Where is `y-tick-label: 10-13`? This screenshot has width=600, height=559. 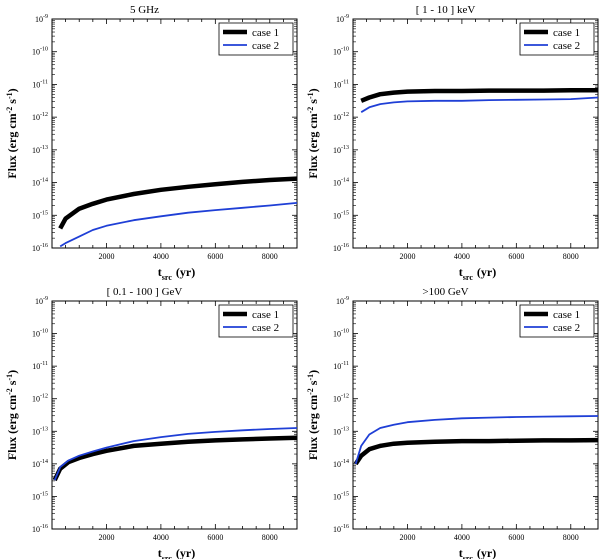 y-tick-label: 10-13 is located at coordinates (341, 150).